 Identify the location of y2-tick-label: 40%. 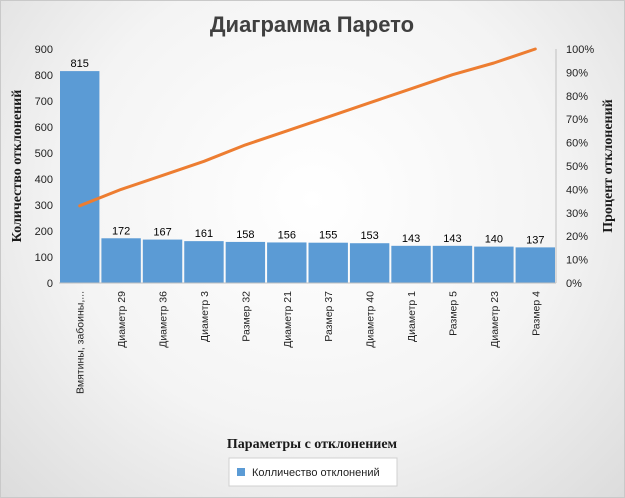
(577, 190).